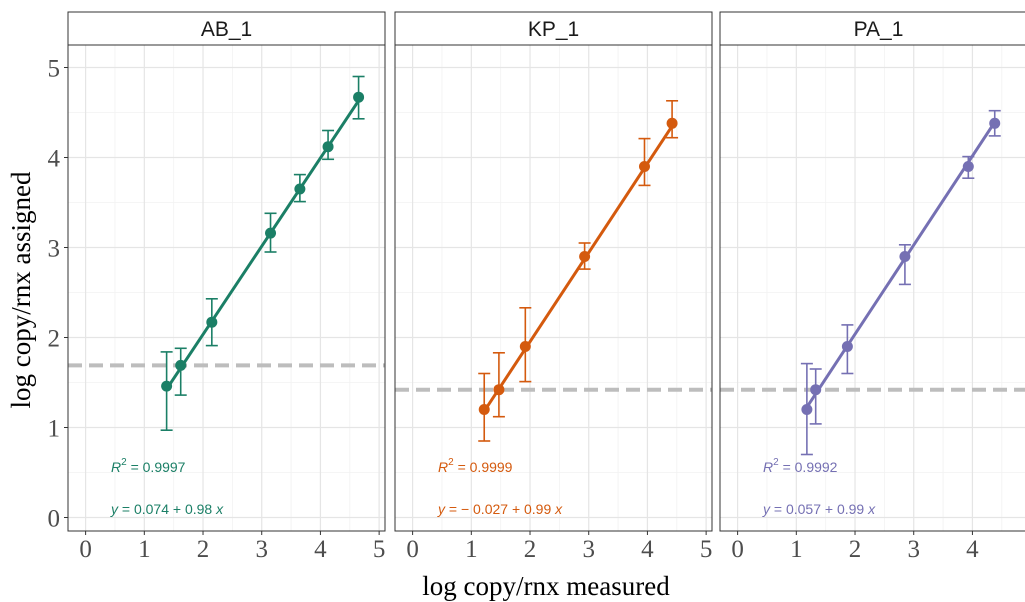 The image size is (1025, 602). Describe the element at coordinates (808, 467) in the screenshot. I see `r-squared-value: = 0.9992` at that location.